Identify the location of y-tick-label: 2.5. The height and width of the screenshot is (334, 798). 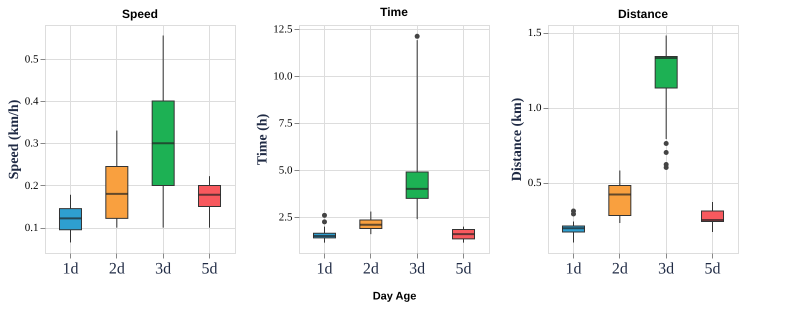
(285, 218).